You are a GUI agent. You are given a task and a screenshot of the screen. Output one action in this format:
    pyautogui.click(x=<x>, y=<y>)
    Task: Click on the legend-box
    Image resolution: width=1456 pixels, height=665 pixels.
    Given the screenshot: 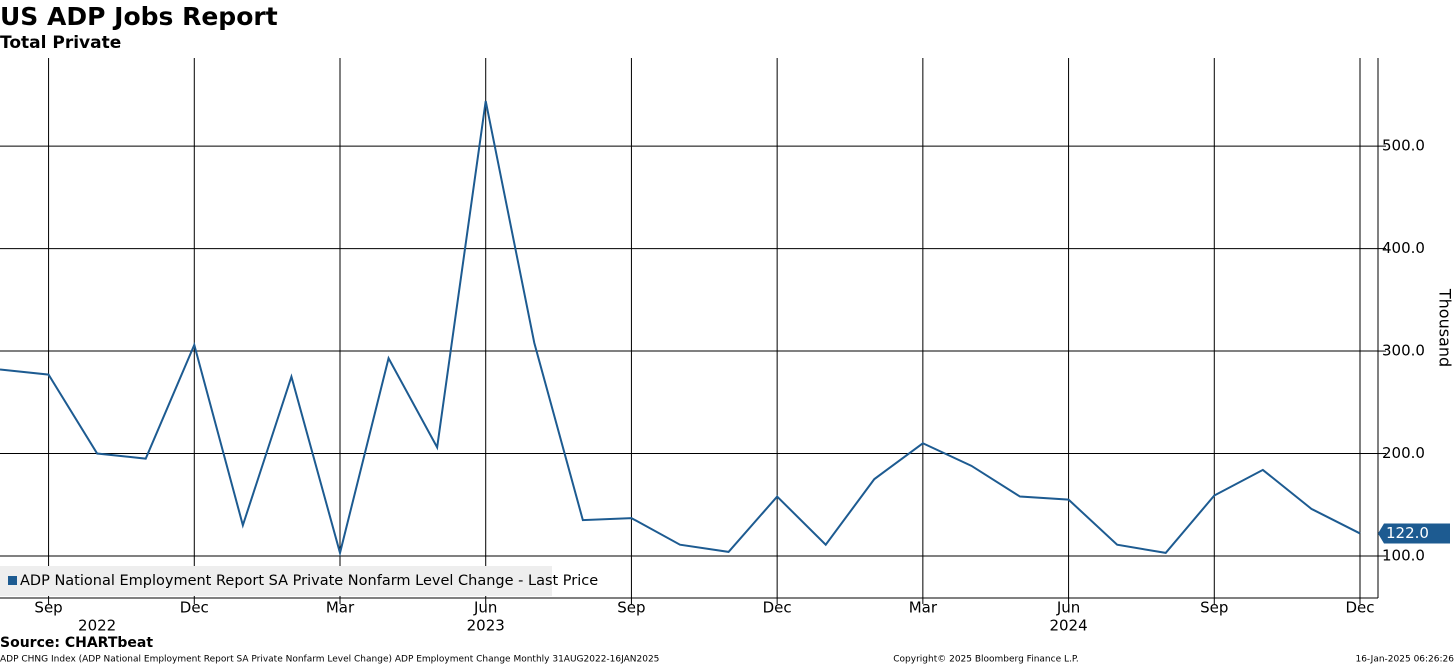 What is the action you would take?
    pyautogui.click(x=276, y=581)
    